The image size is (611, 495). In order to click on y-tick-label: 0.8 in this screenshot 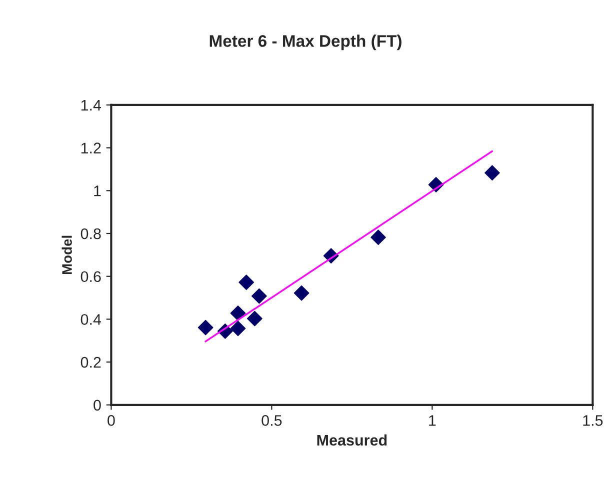, I will do `click(90, 234)`.